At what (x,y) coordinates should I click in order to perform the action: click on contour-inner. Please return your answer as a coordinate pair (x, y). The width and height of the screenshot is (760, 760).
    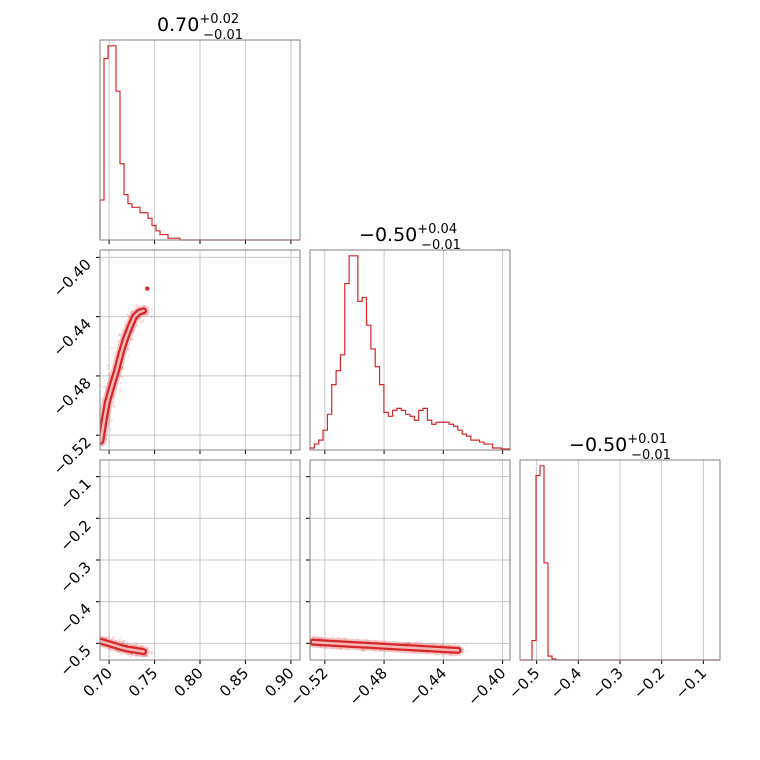
    Looking at the image, I should click on (122, 376).